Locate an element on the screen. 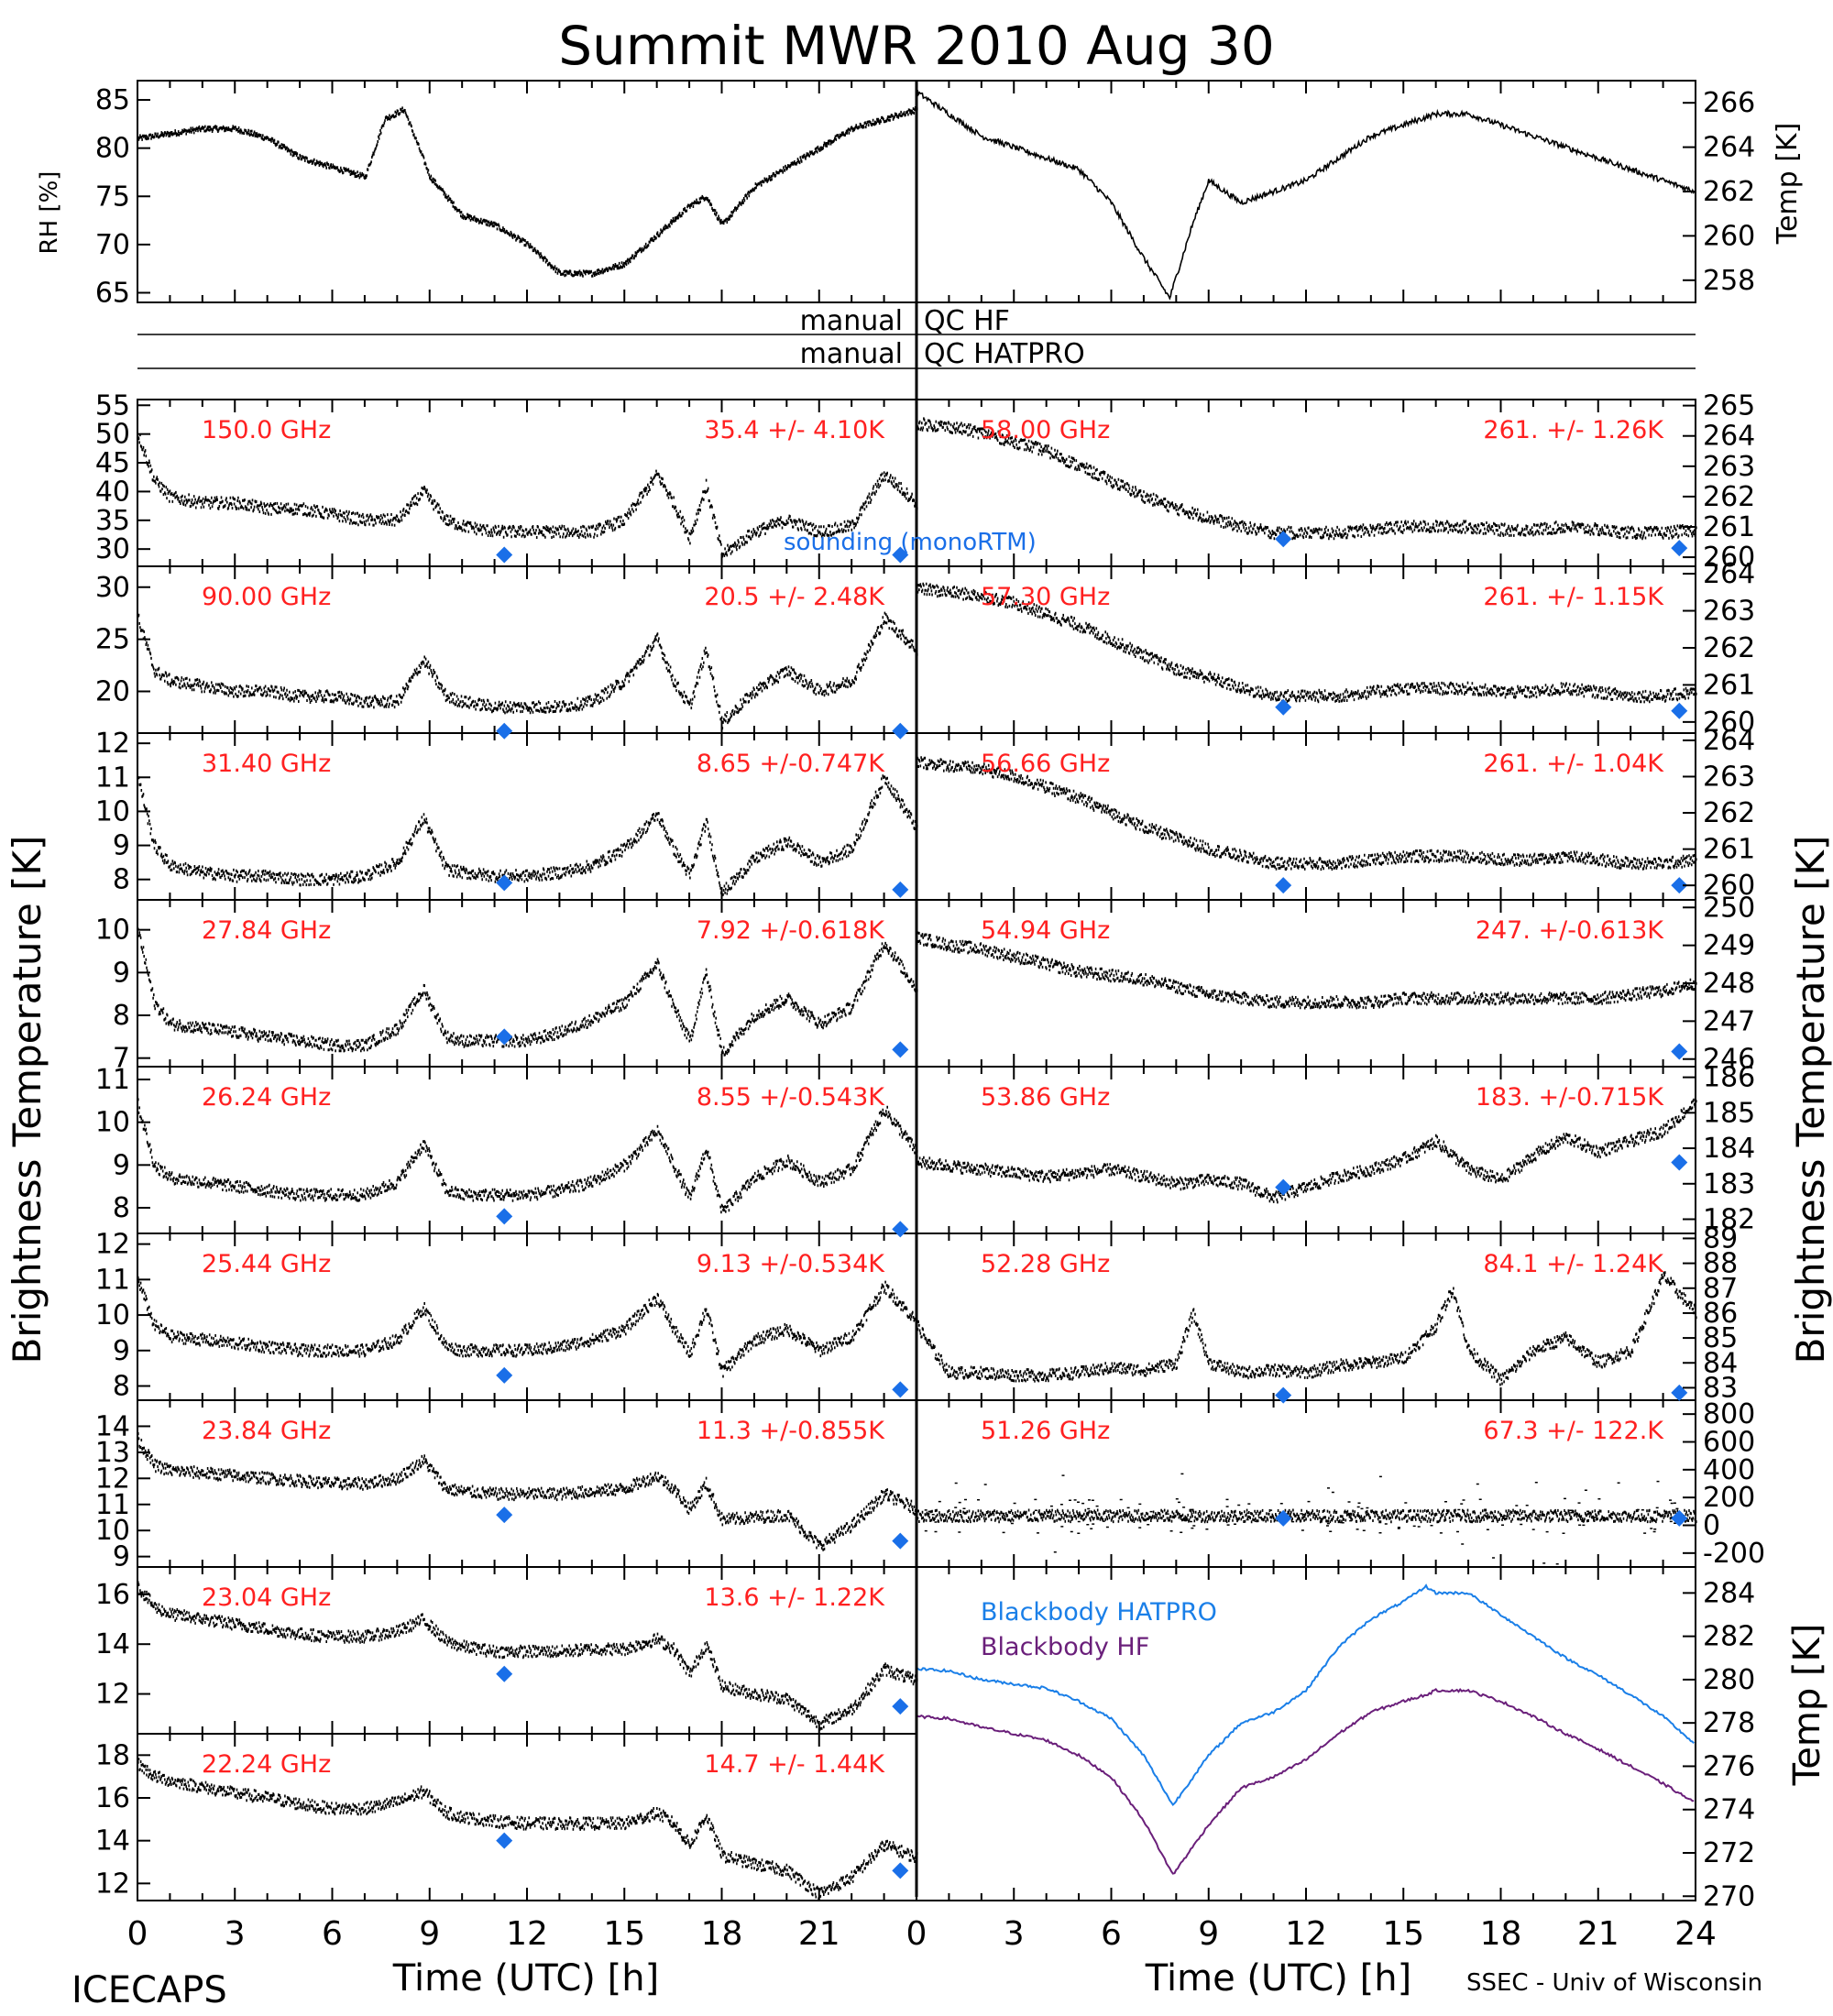 The width and height of the screenshot is (1833, 2016). xtick-label-right: 6 is located at coordinates (1111, 1934).